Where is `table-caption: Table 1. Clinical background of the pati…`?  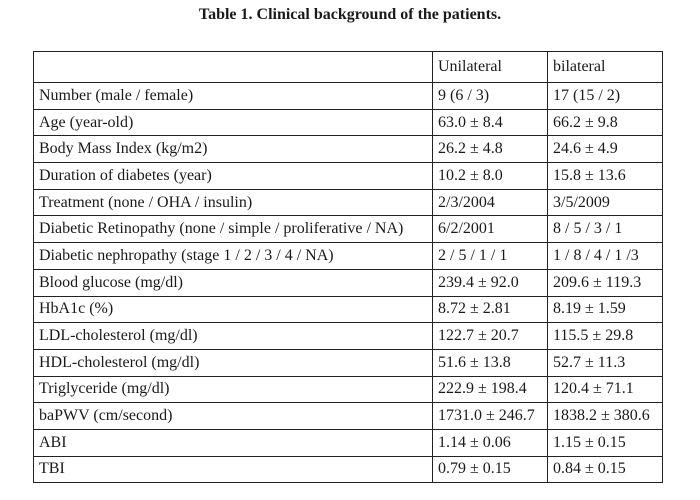 table-caption: Table 1. Clinical background of the pati… is located at coordinates (350, 14).